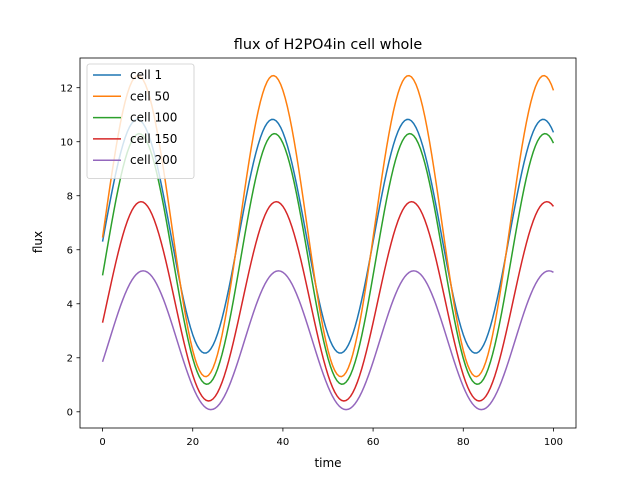 The height and width of the screenshot is (480, 640). I want to click on x-tick-label-60: 60, so click(373, 442).